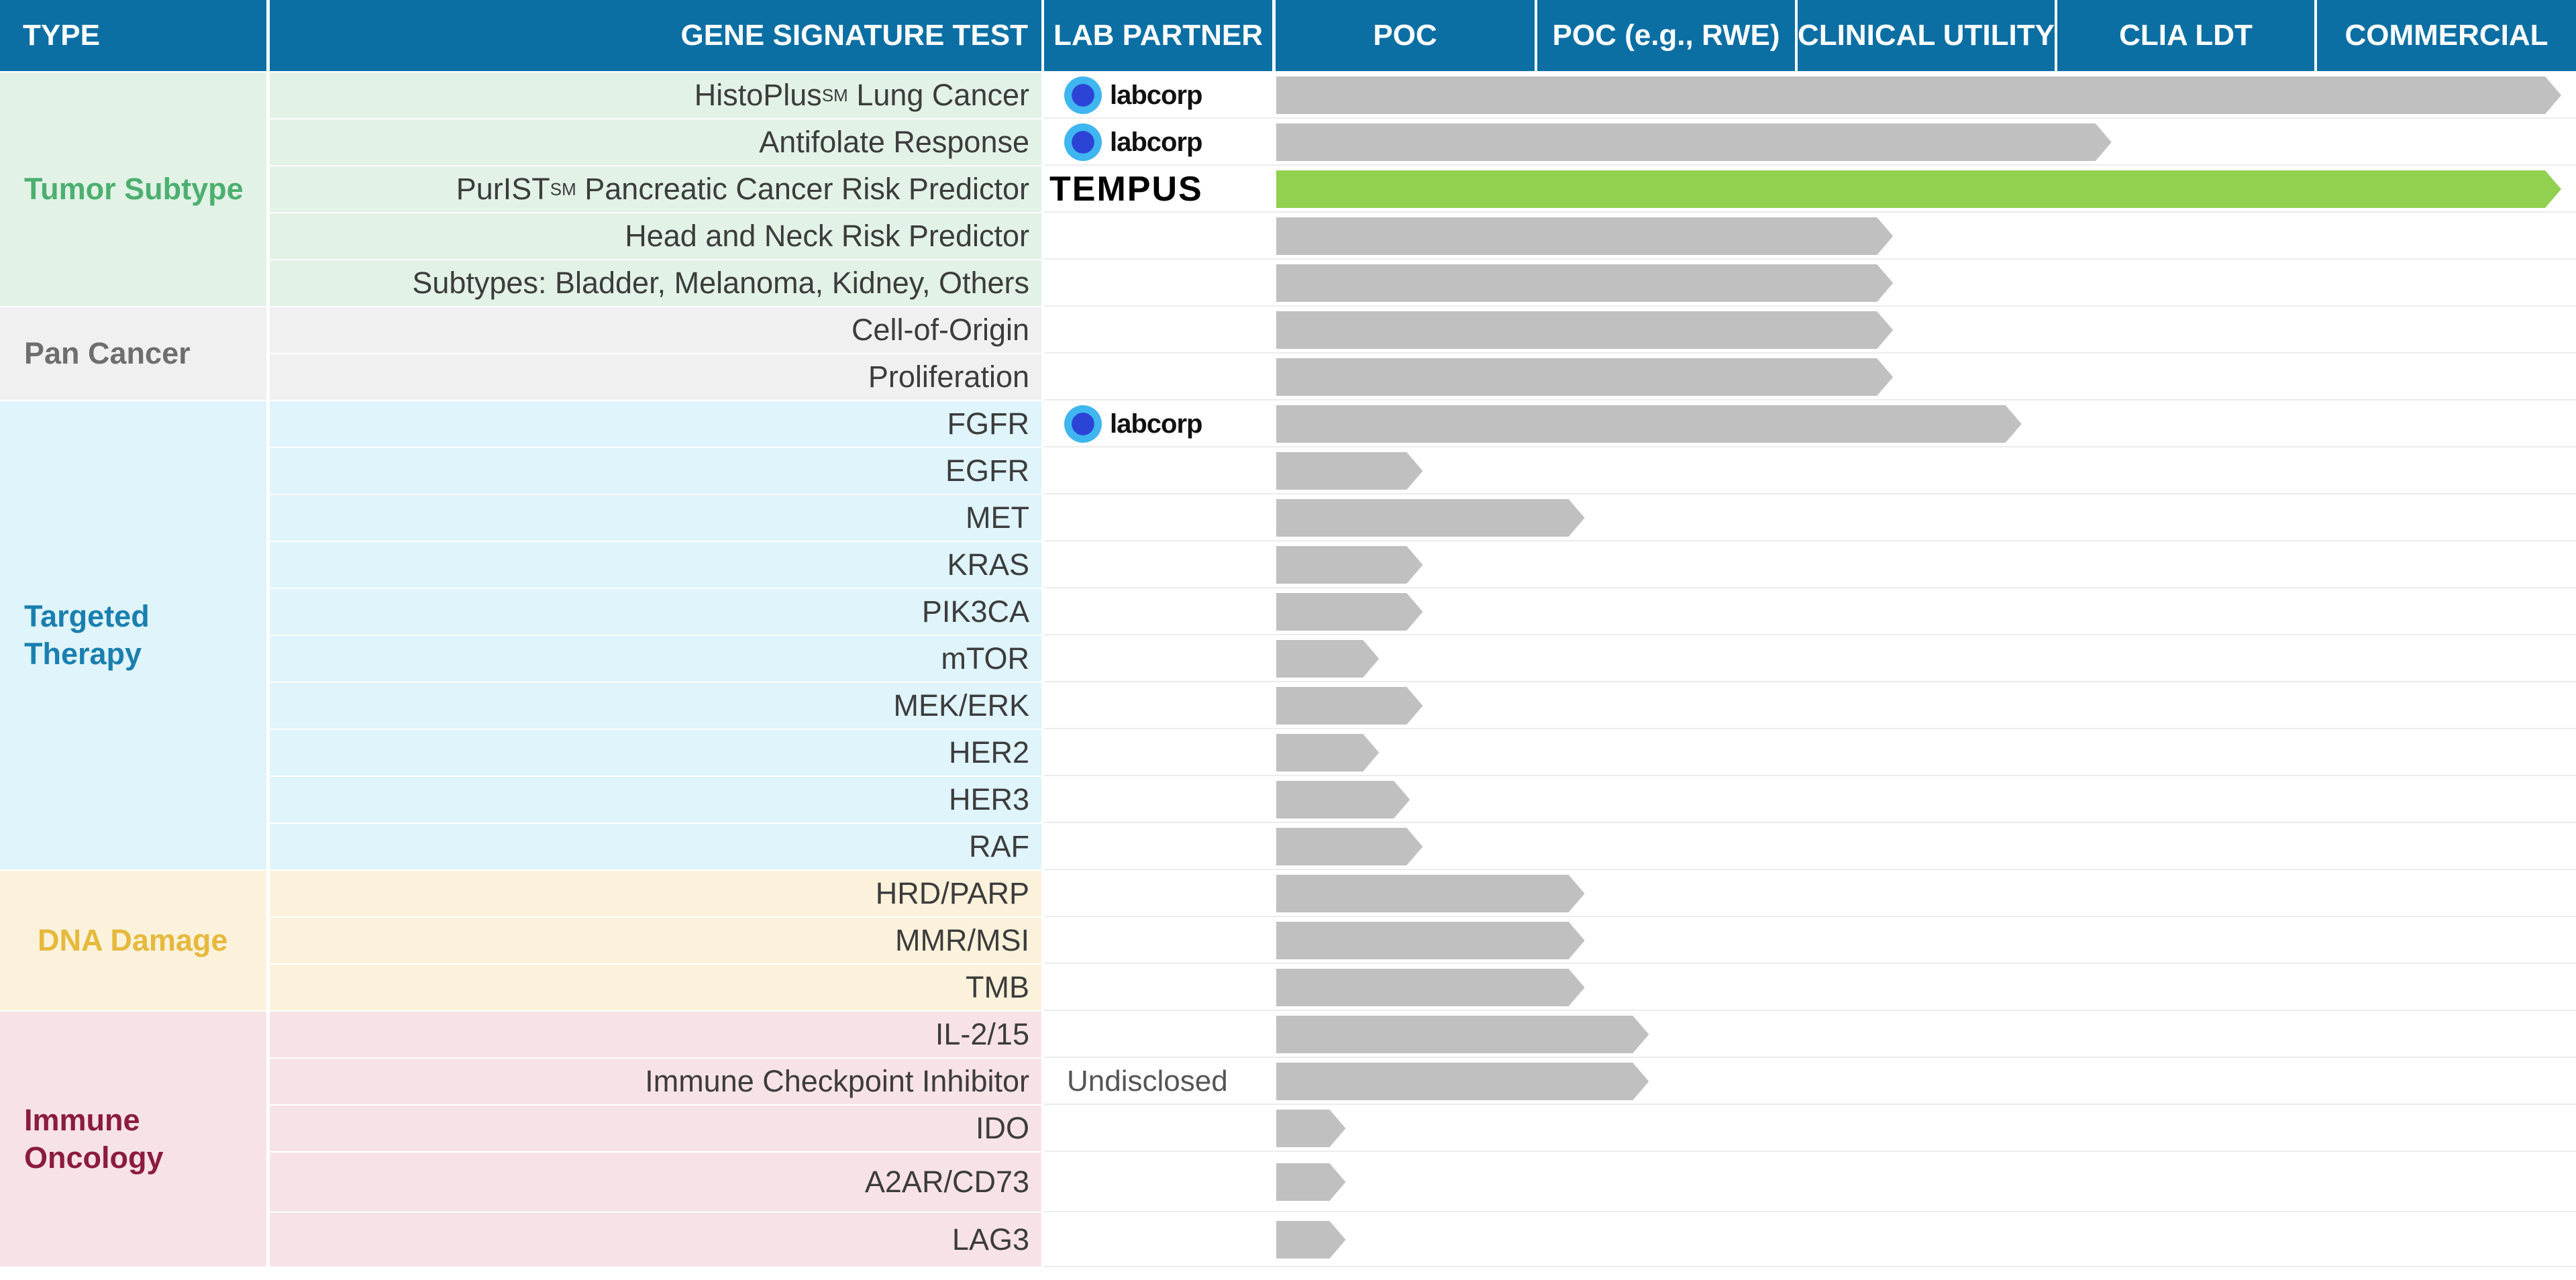 The height and width of the screenshot is (1280, 2576). What do you see at coordinates (961, 705) in the screenshot?
I see `test-name: MEK/ERK` at bounding box center [961, 705].